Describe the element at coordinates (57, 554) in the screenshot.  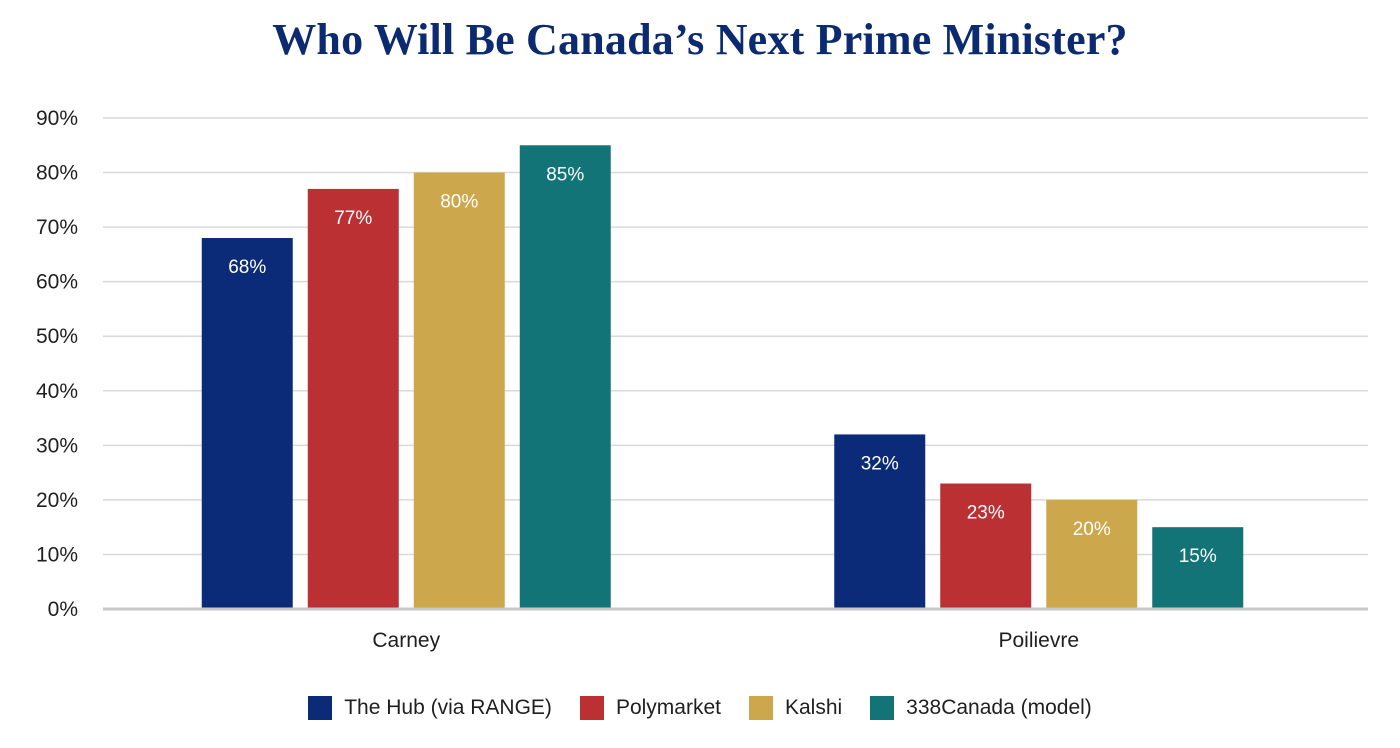
I see `y-tick-label: 10%` at that location.